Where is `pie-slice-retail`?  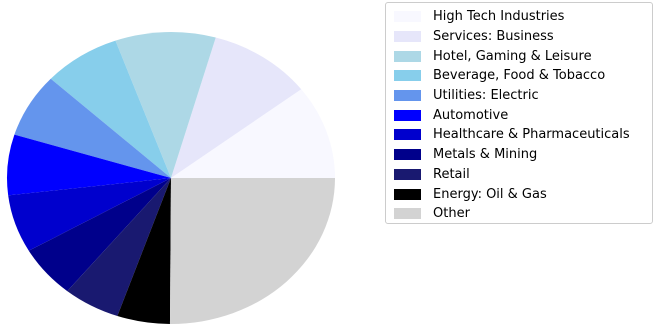 pie-slice-retail is located at coordinates (119, 247).